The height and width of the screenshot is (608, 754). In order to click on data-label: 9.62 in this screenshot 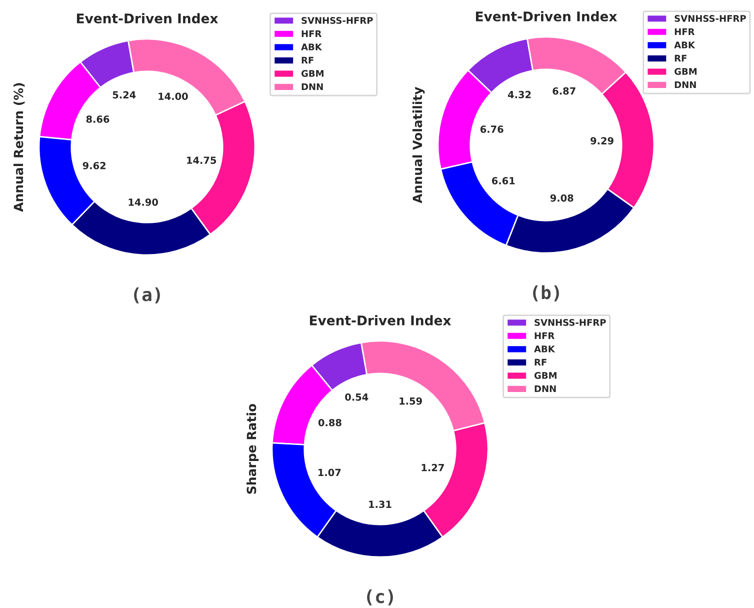, I will do `click(94, 166)`.